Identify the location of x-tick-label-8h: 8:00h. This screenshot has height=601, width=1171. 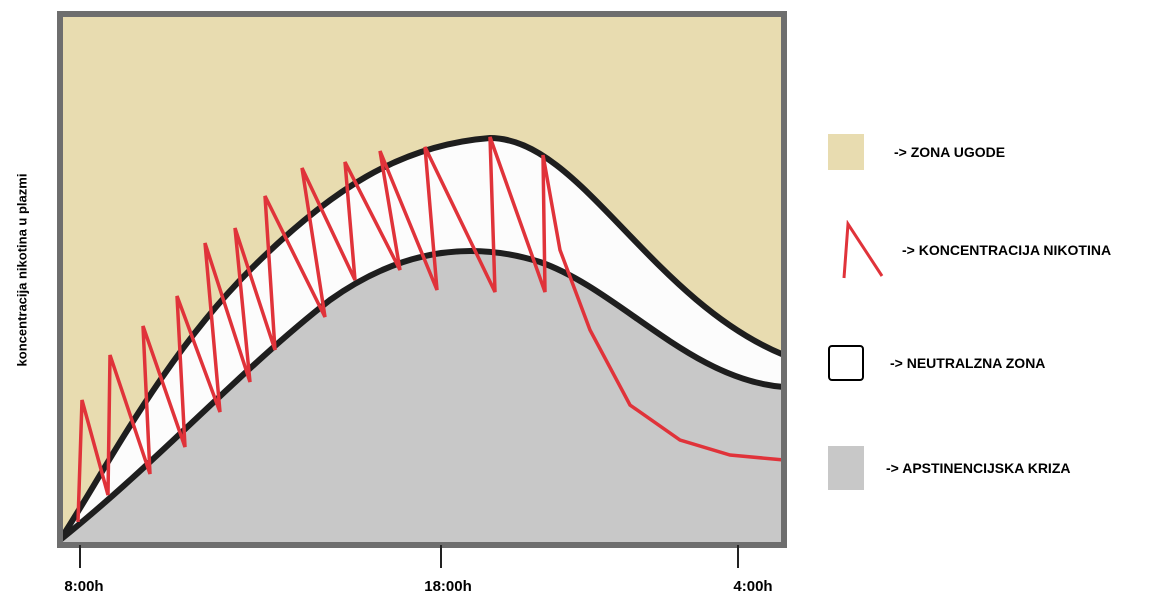
(84, 586).